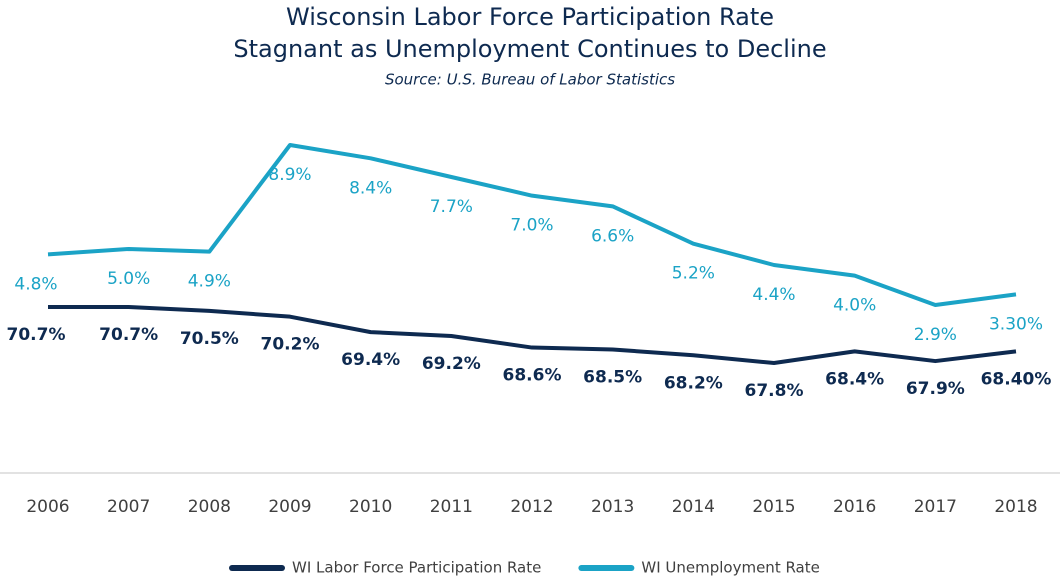 This screenshot has width=1060, height=580. What do you see at coordinates (530, 17) in the screenshot?
I see `chart-title: Wisconsin Labor Force Participation Rate` at bounding box center [530, 17].